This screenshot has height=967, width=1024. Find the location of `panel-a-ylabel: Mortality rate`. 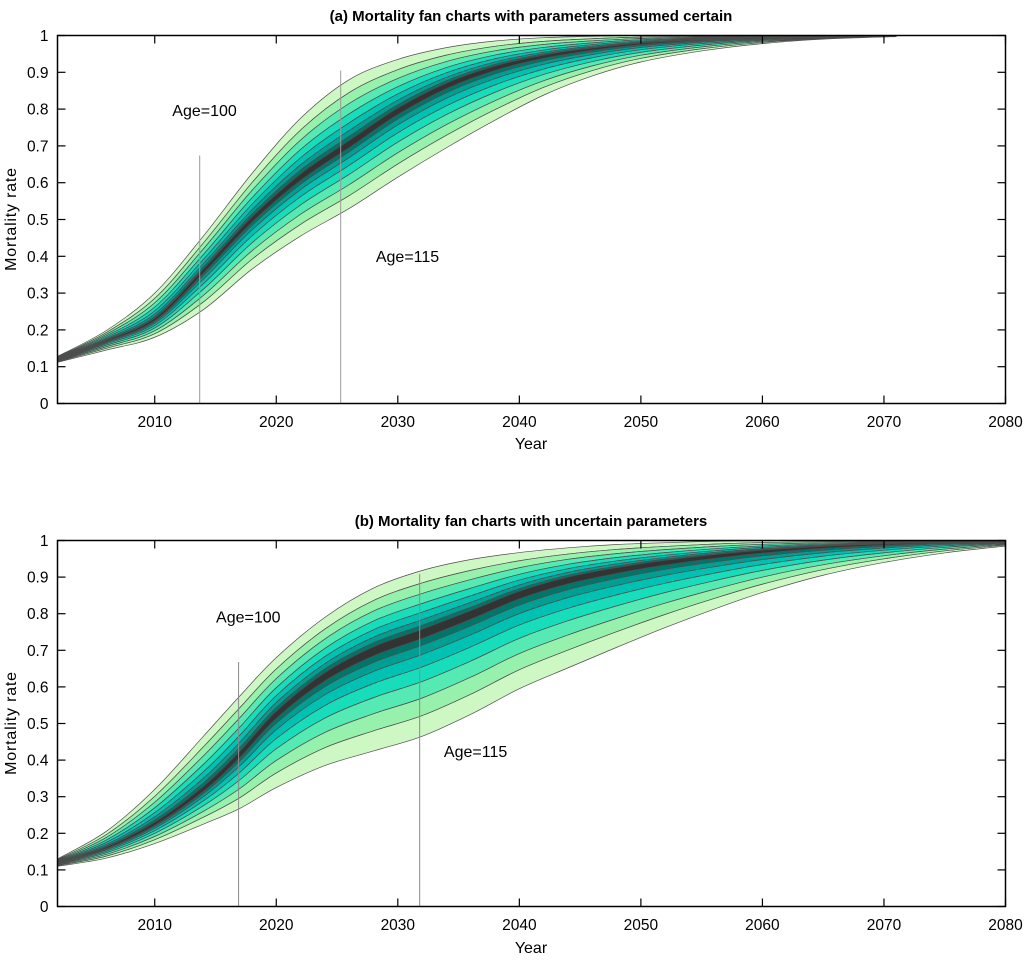

panel-a-ylabel: Mortality rate is located at coordinates (11, 219).